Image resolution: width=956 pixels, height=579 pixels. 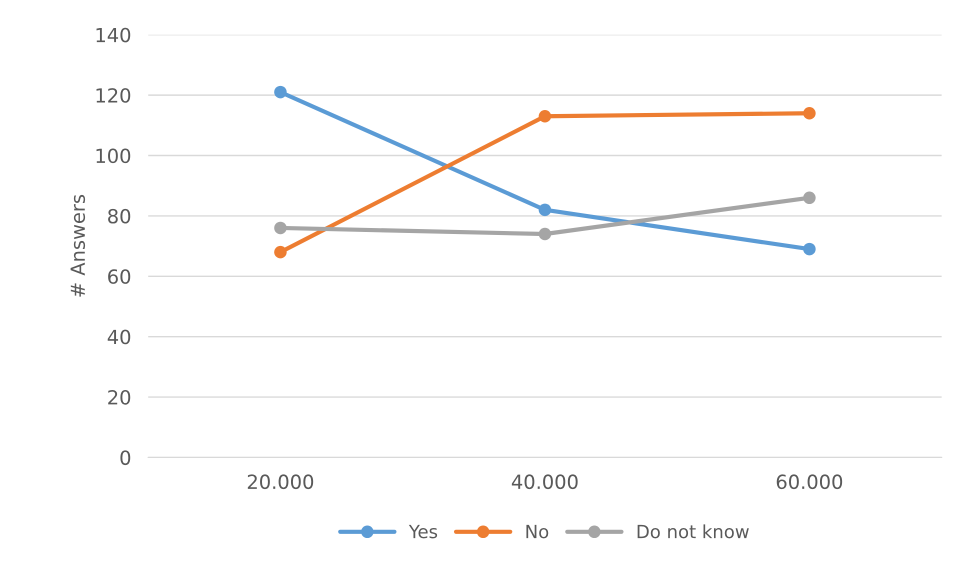 What do you see at coordinates (113, 35) in the screenshot?
I see `y-tick-label: 140` at bounding box center [113, 35].